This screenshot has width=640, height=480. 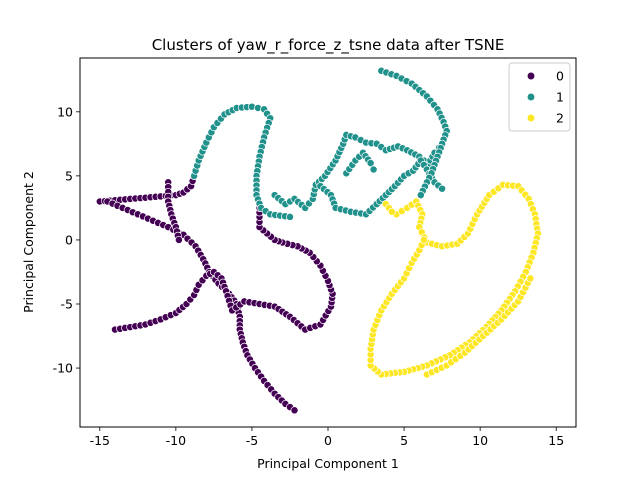 I want to click on legend-label: 0, so click(x=560, y=76).